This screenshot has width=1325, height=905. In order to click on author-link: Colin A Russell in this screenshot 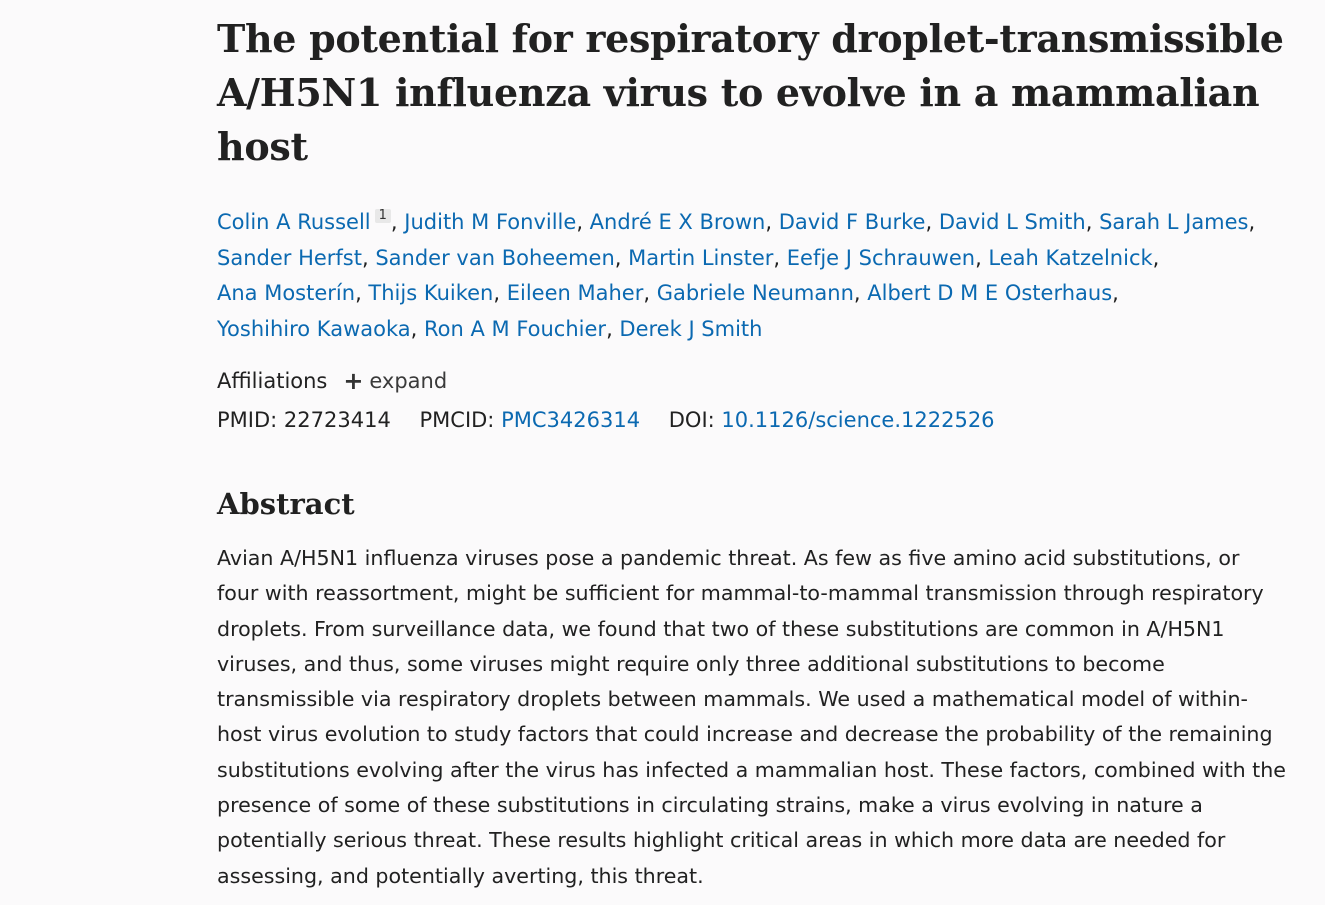, I will do `click(294, 222)`.